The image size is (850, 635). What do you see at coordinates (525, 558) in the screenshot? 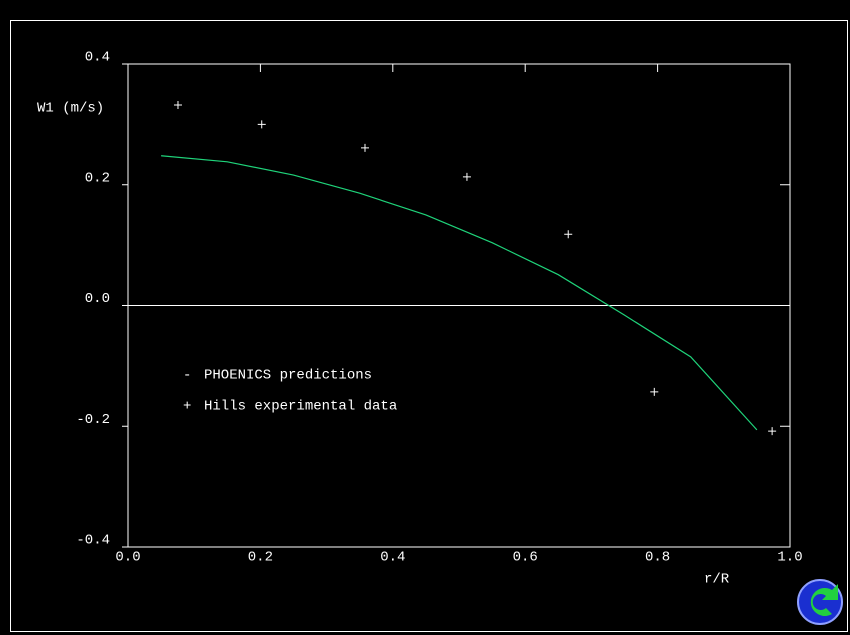
I see `x-tick-label: 0.6` at bounding box center [525, 558].